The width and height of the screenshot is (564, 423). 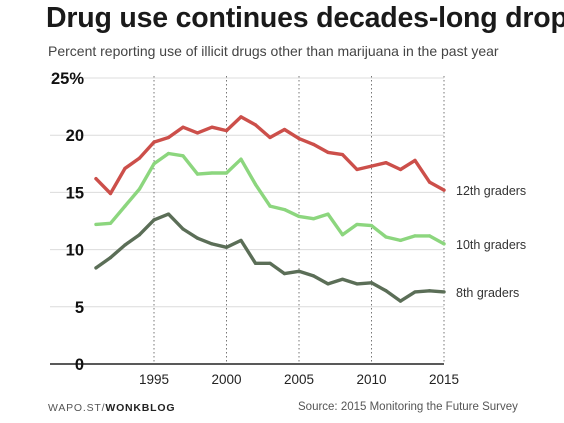 I want to click on series-label: 8th graders, so click(x=487, y=293).